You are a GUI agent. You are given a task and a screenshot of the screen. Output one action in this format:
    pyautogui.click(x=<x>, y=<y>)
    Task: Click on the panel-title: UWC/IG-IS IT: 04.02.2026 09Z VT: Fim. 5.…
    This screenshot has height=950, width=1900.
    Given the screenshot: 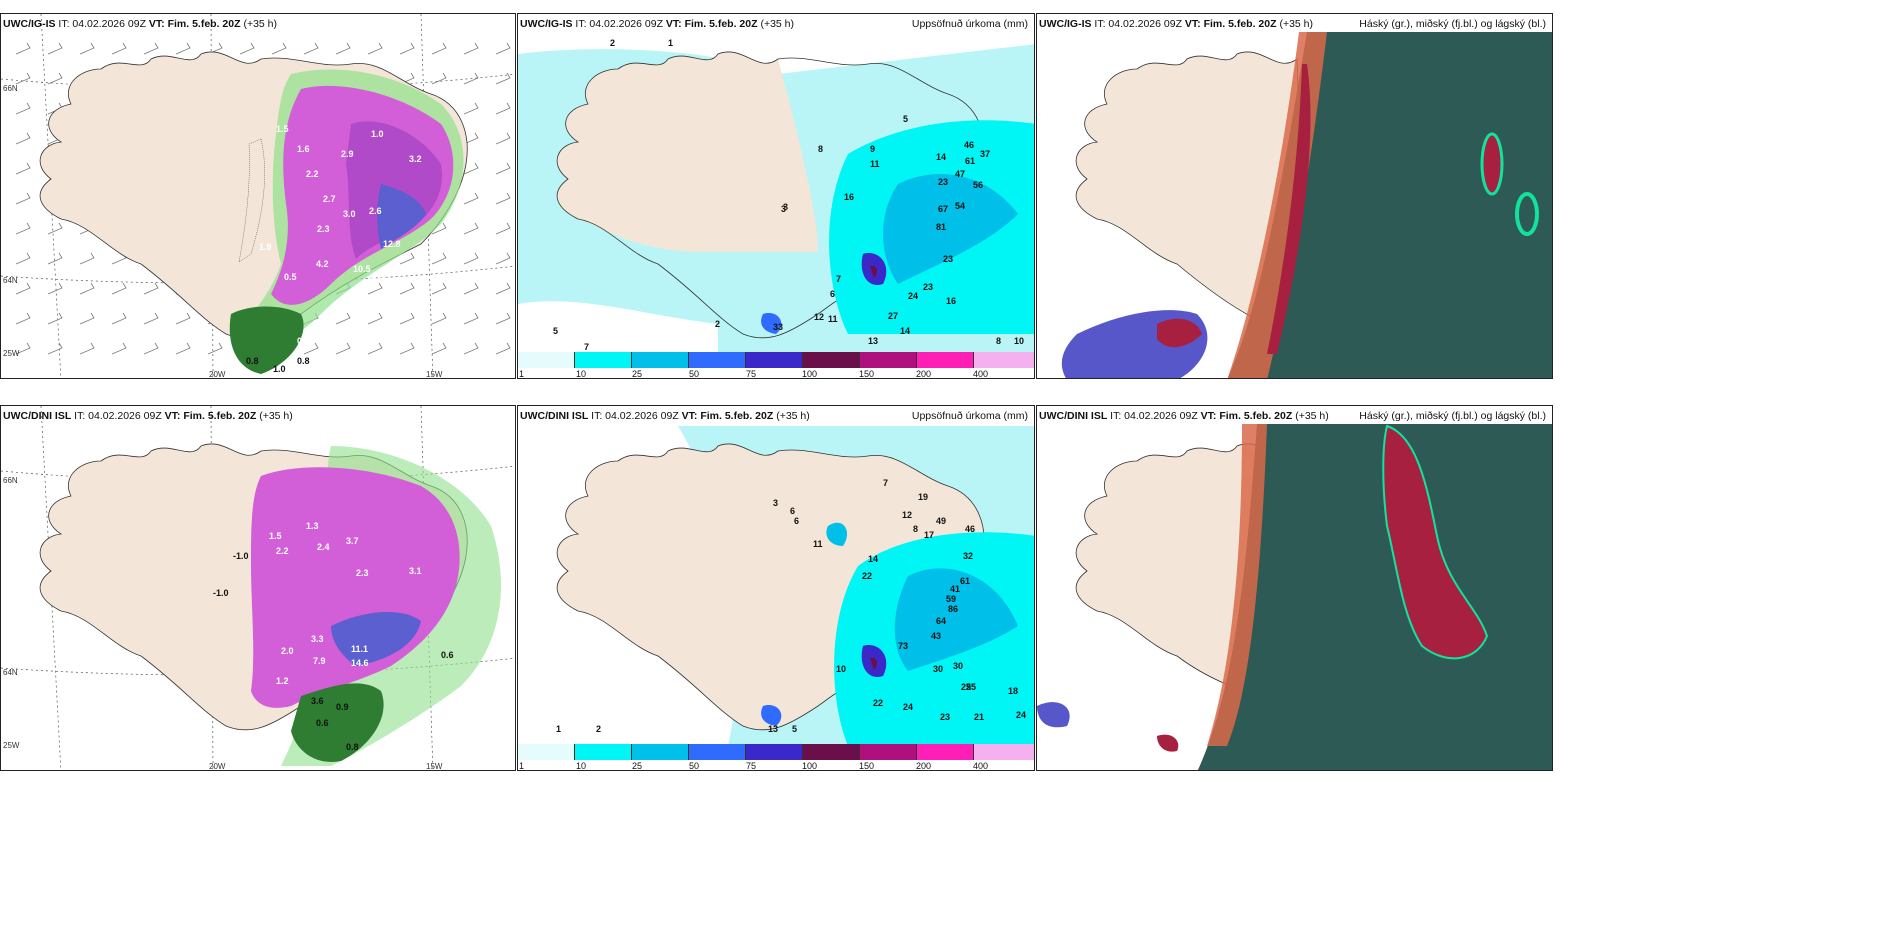 What is the action you would take?
    pyautogui.click(x=140, y=24)
    